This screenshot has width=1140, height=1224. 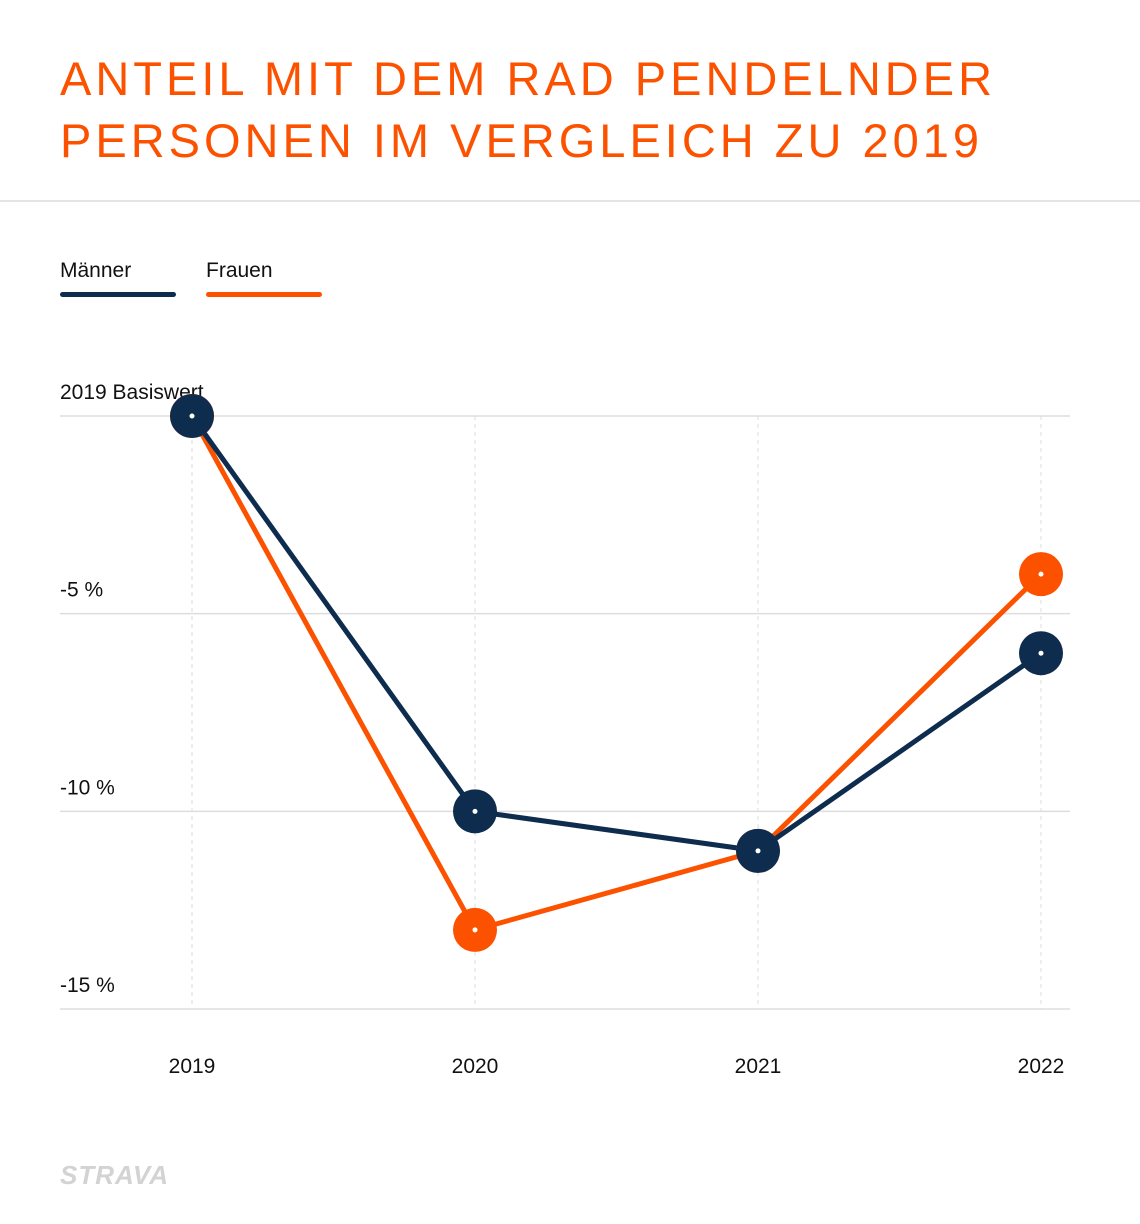 What do you see at coordinates (264, 294) in the screenshot?
I see `legend-swatch-frauen` at bounding box center [264, 294].